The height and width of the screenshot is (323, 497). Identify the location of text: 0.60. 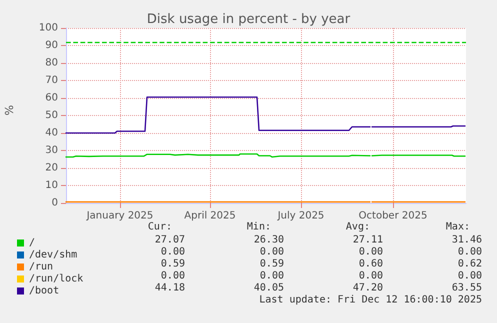
(370, 264).